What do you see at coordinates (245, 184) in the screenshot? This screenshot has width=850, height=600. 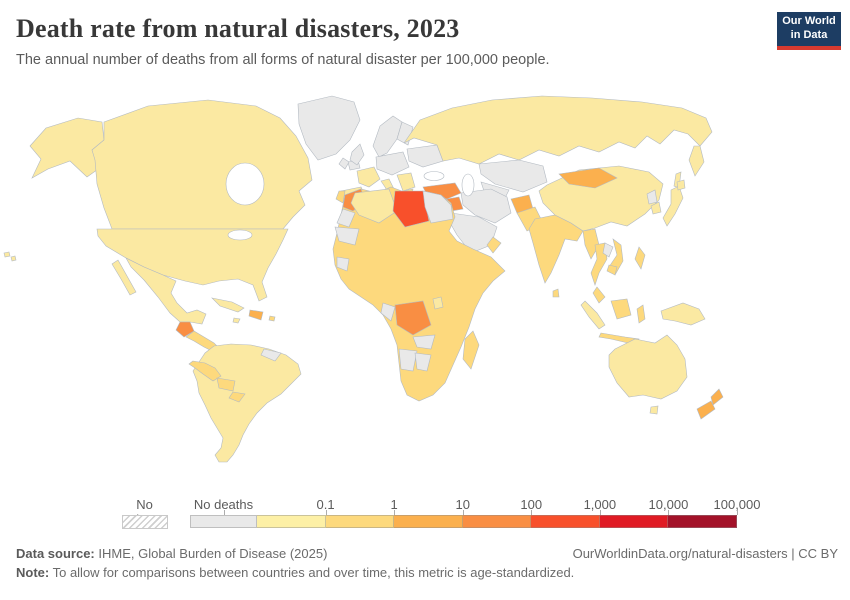 I see `hudson-bay` at bounding box center [245, 184].